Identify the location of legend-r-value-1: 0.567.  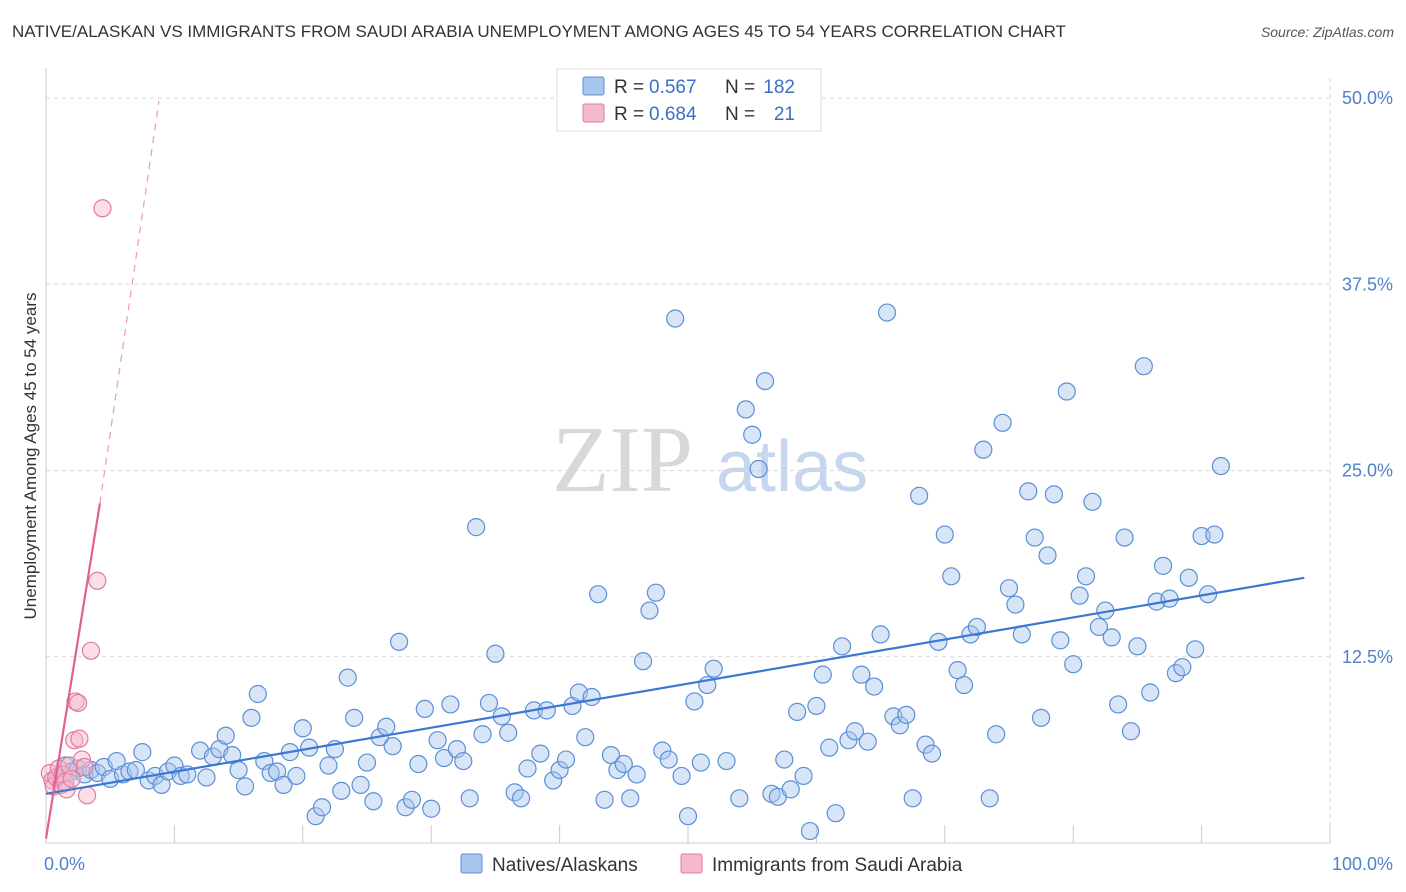
(673, 87).